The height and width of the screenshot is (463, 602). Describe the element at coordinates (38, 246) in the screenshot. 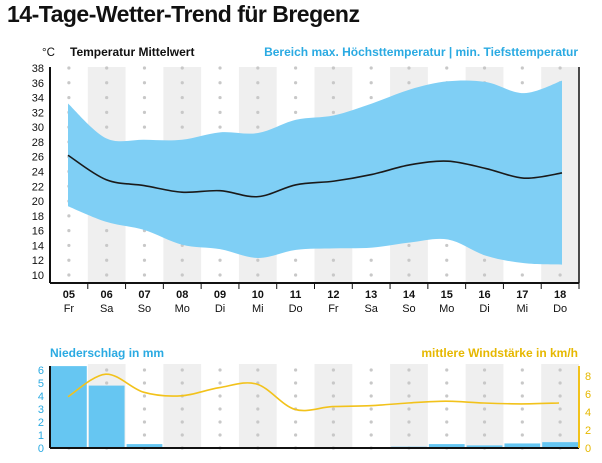

I see `y-tick-label: 14` at that location.